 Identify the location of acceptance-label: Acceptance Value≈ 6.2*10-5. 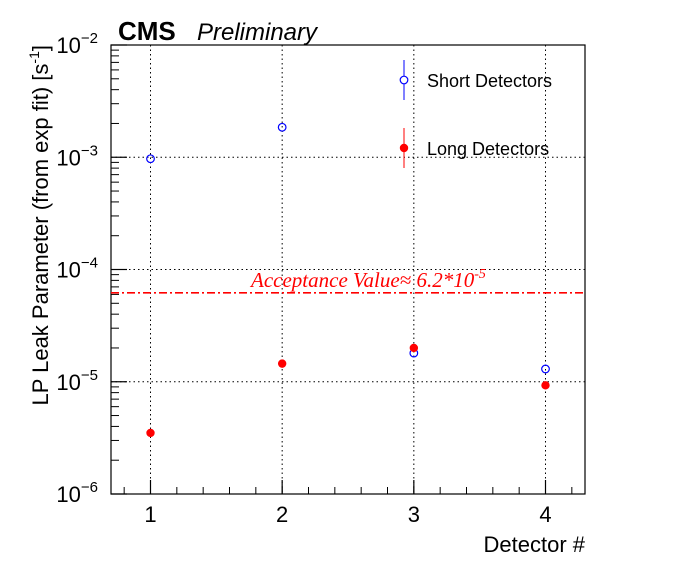
(367, 279).